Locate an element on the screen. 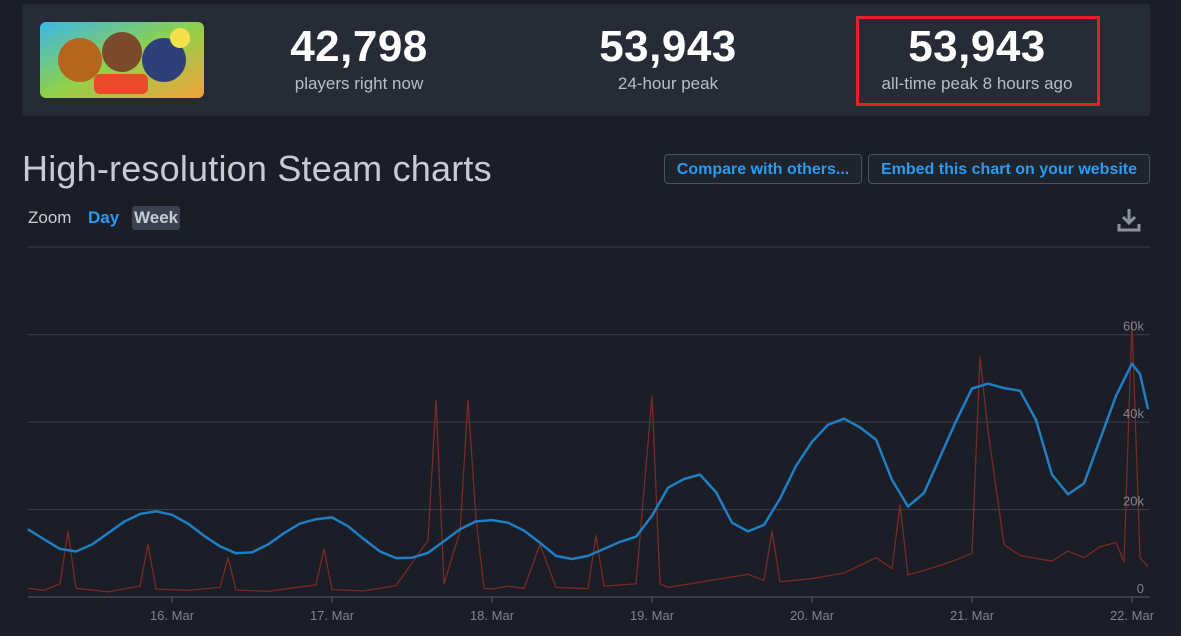 The width and height of the screenshot is (1181, 636). y-tick-label: 0 is located at coordinates (1140, 588).